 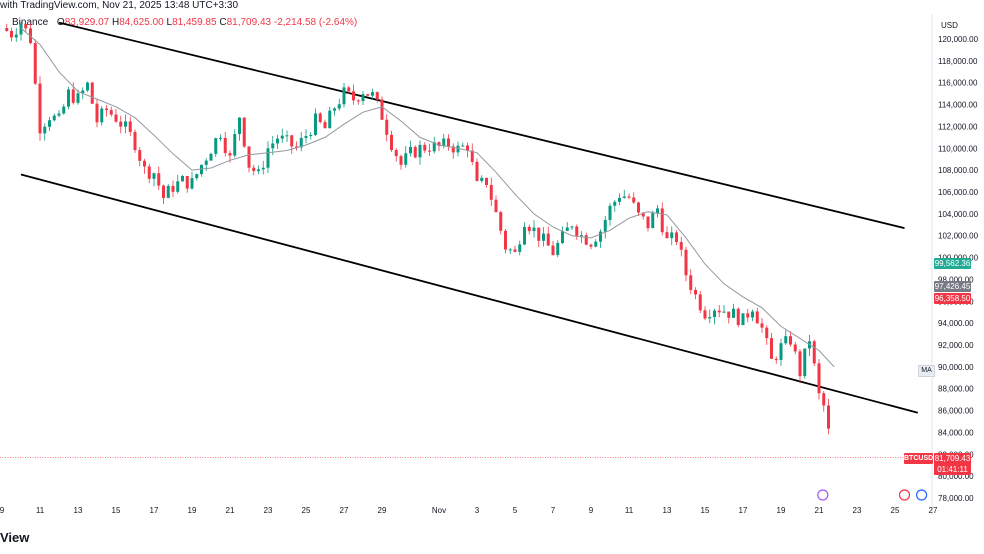 What do you see at coordinates (268, 510) in the screenshot?
I see `x-tick-label: 23` at bounding box center [268, 510].